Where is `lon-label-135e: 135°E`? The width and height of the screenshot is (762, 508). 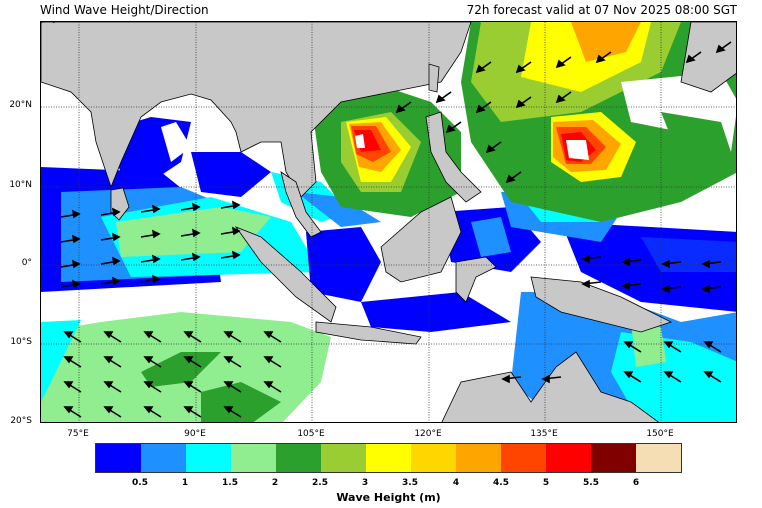
lon-label-135e: 135°E is located at coordinates (544, 434).